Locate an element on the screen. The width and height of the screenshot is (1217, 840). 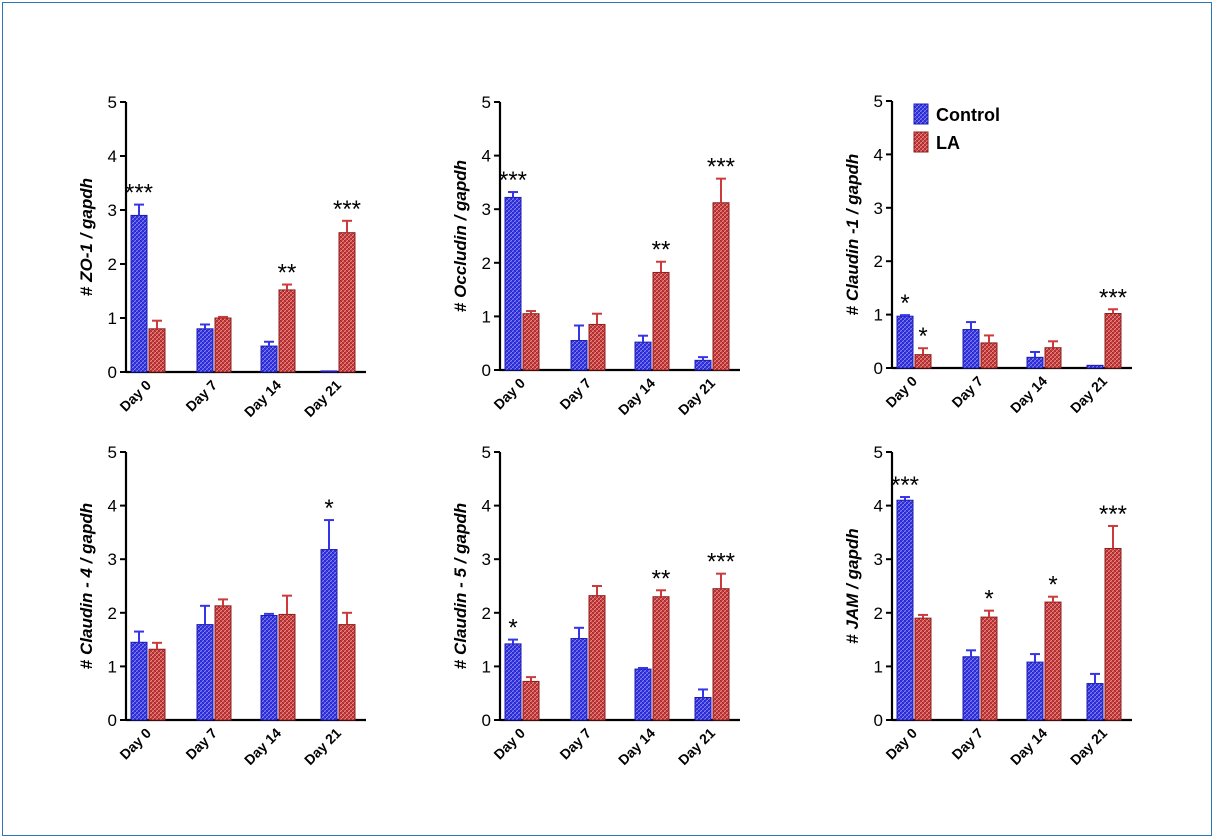
y-axis-label-gene: JAM is located at coordinates (852, 611).